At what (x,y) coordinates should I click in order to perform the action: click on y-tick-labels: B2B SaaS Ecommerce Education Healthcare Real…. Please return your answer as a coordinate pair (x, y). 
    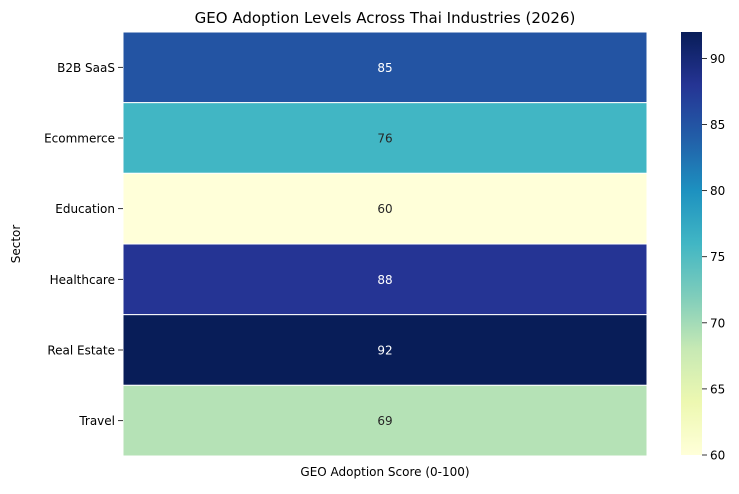
    Looking at the image, I should click on (83, 244).